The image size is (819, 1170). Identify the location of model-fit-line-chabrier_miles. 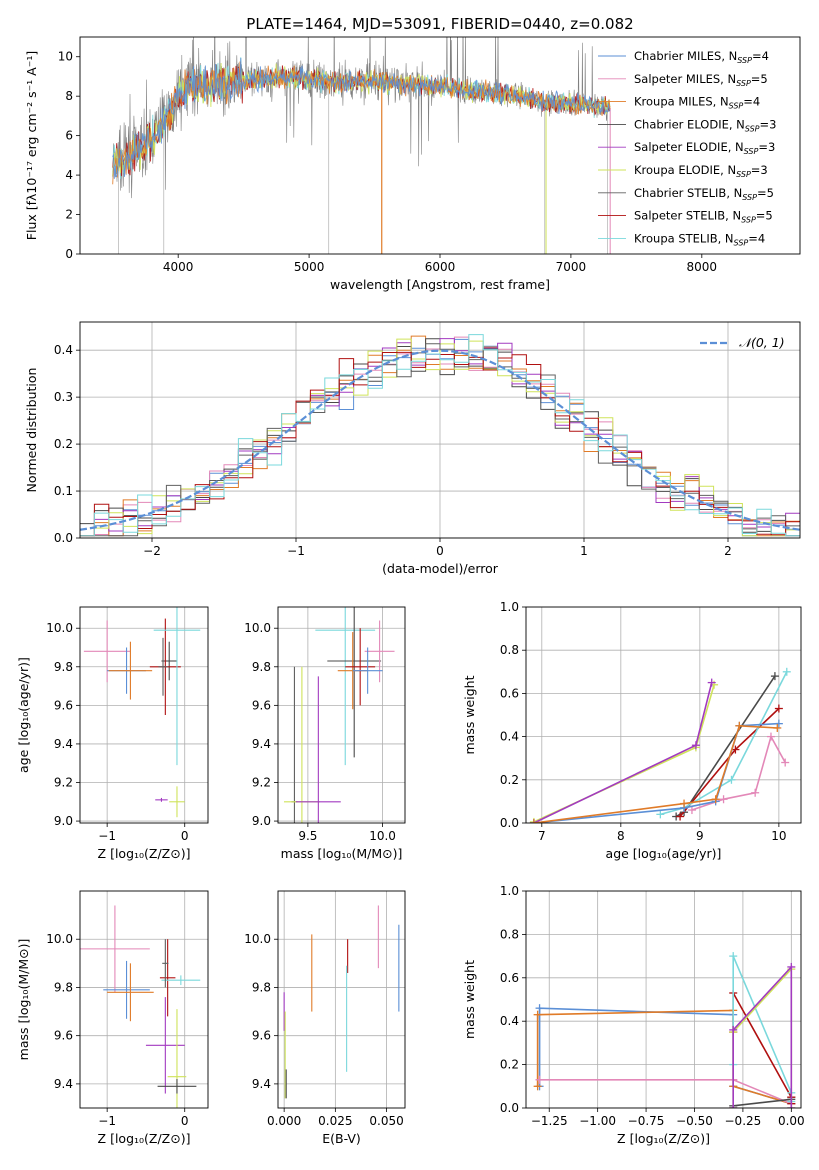
(361, 118).